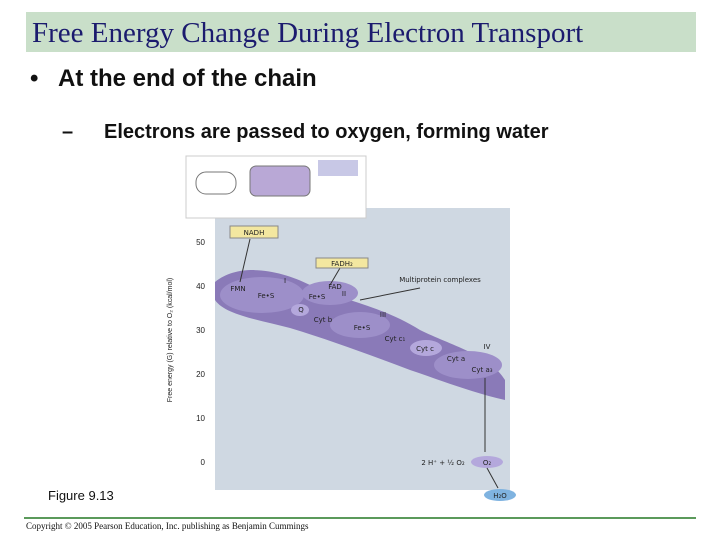 The image size is (720, 540). I want to click on tick-label: 50, so click(200, 242).